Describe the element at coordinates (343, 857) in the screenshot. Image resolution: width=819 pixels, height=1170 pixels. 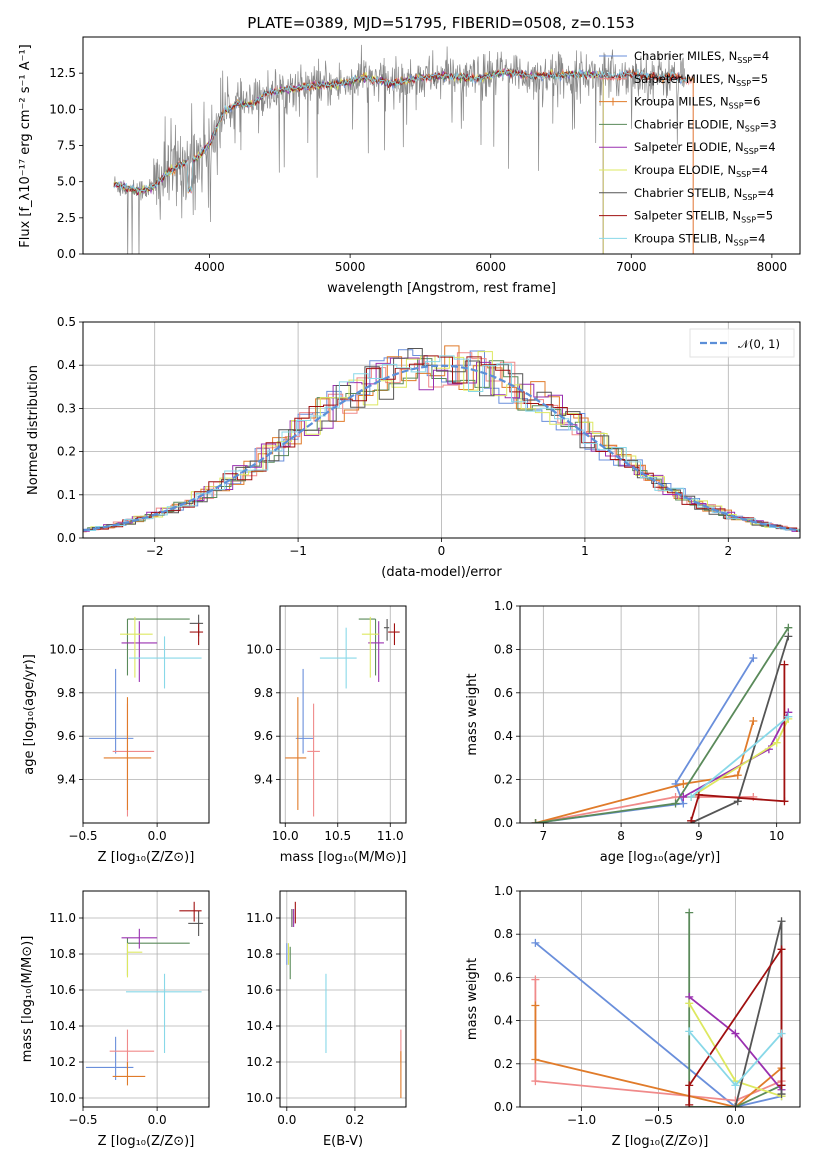
I see `x-axis-label: mass [log₁₀(M/M⊙)]` at that location.